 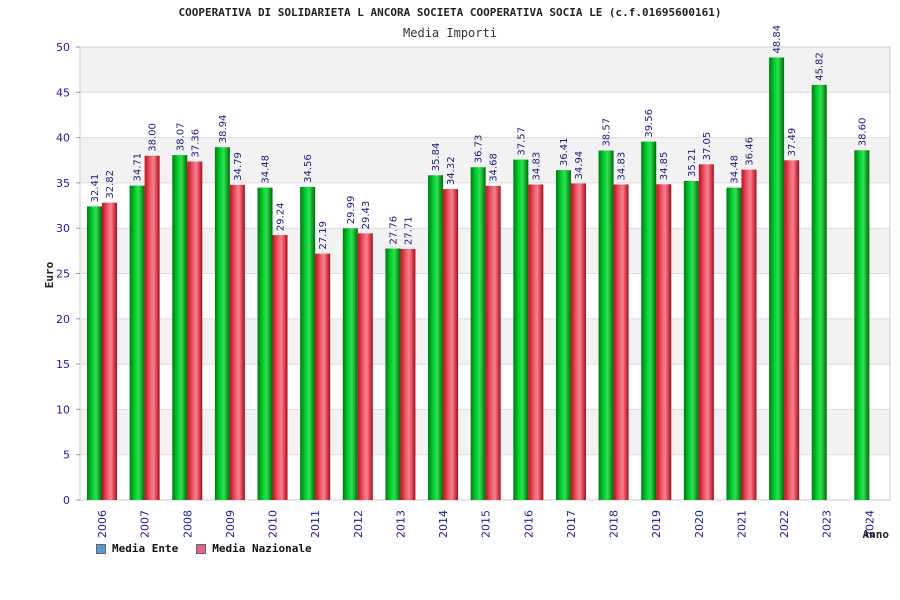 I want to click on y-tick-label: 30, so click(x=63, y=228).